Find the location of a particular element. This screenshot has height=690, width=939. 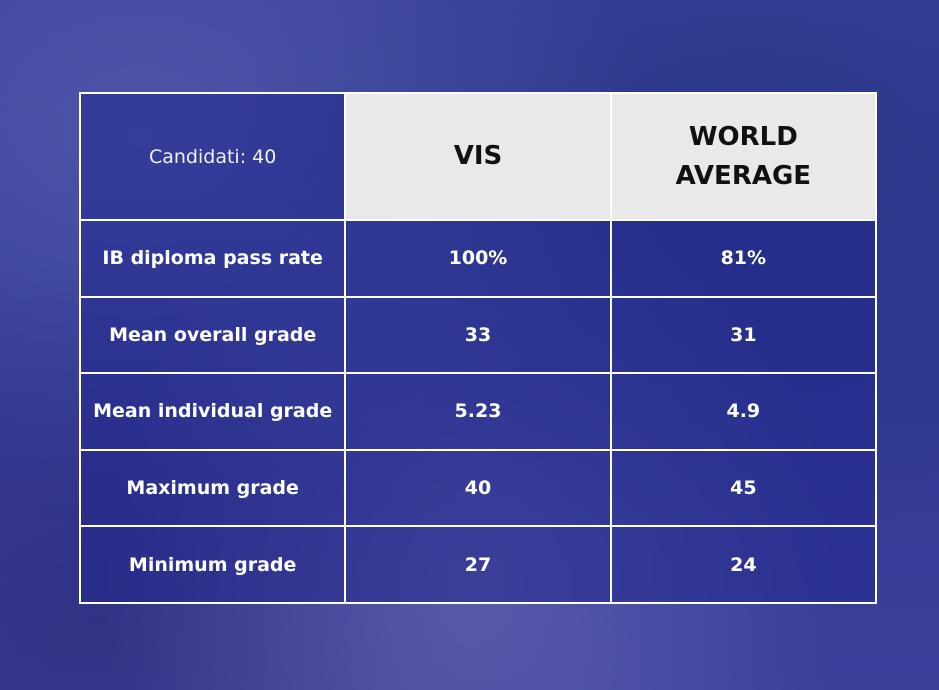

value-cell: 5.23 is located at coordinates (478, 411).